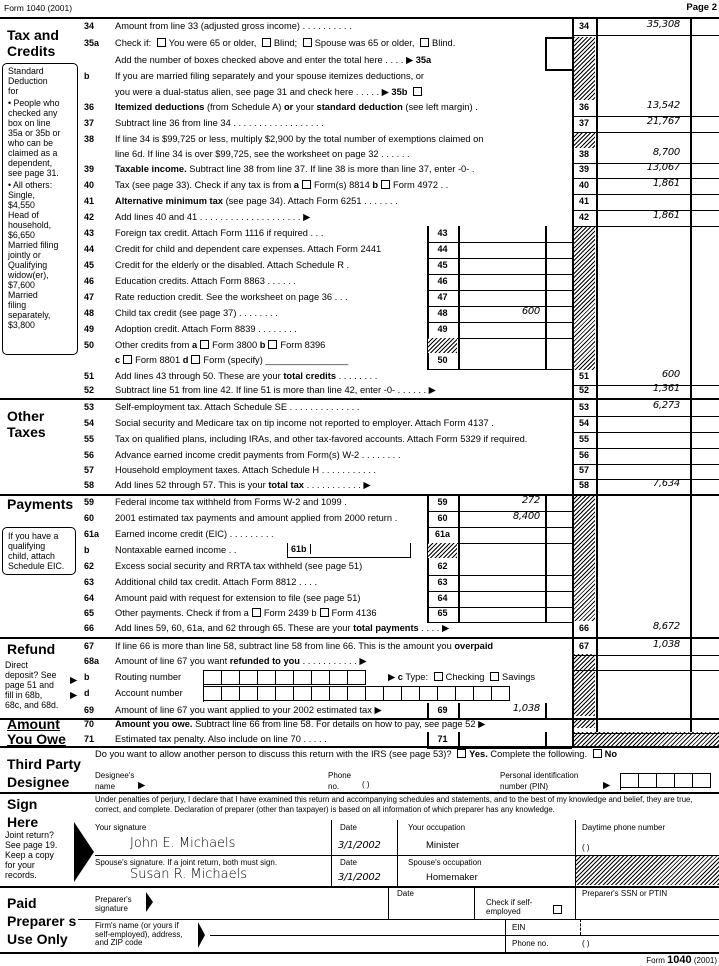  I want to click on line-number: 52, so click(89, 390).